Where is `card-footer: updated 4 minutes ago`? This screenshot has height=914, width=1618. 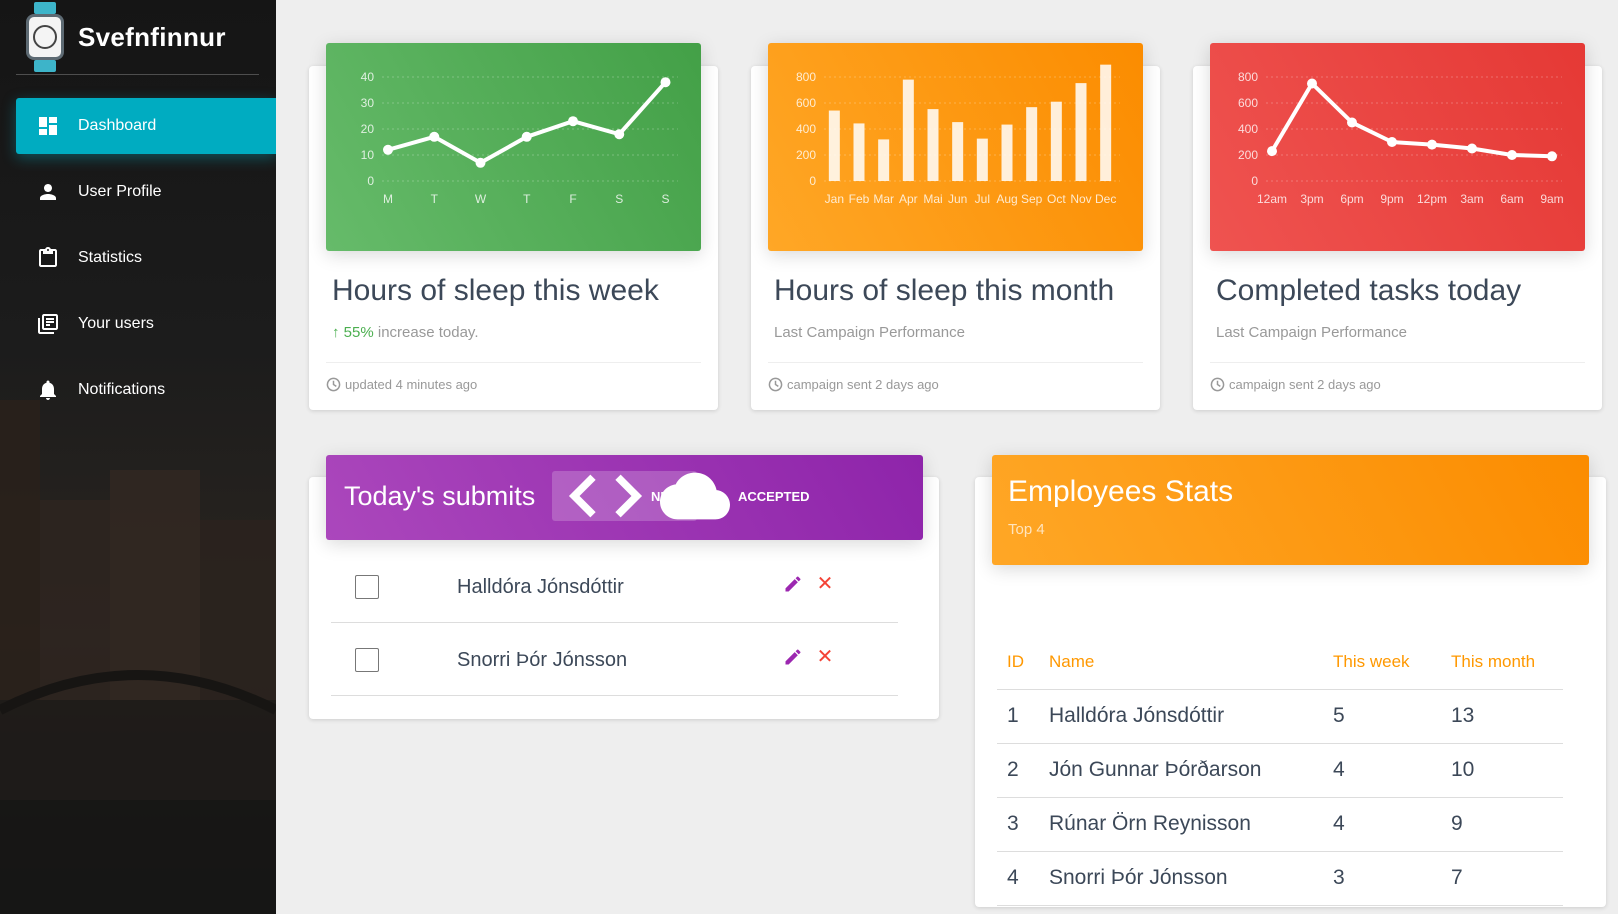 card-footer: updated 4 minutes ago is located at coordinates (513, 377).